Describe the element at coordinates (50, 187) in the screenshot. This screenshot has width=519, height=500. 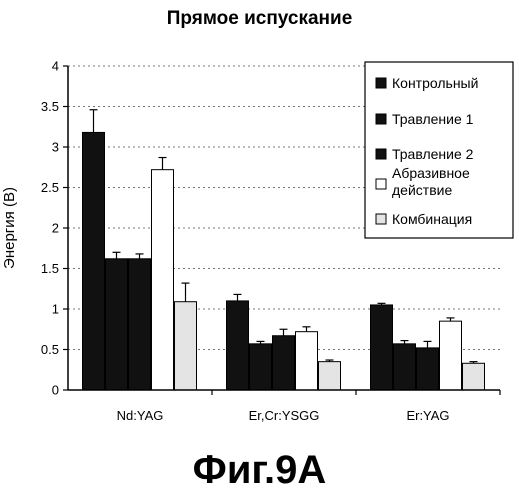
I see `y-tick-label: 2.5` at that location.